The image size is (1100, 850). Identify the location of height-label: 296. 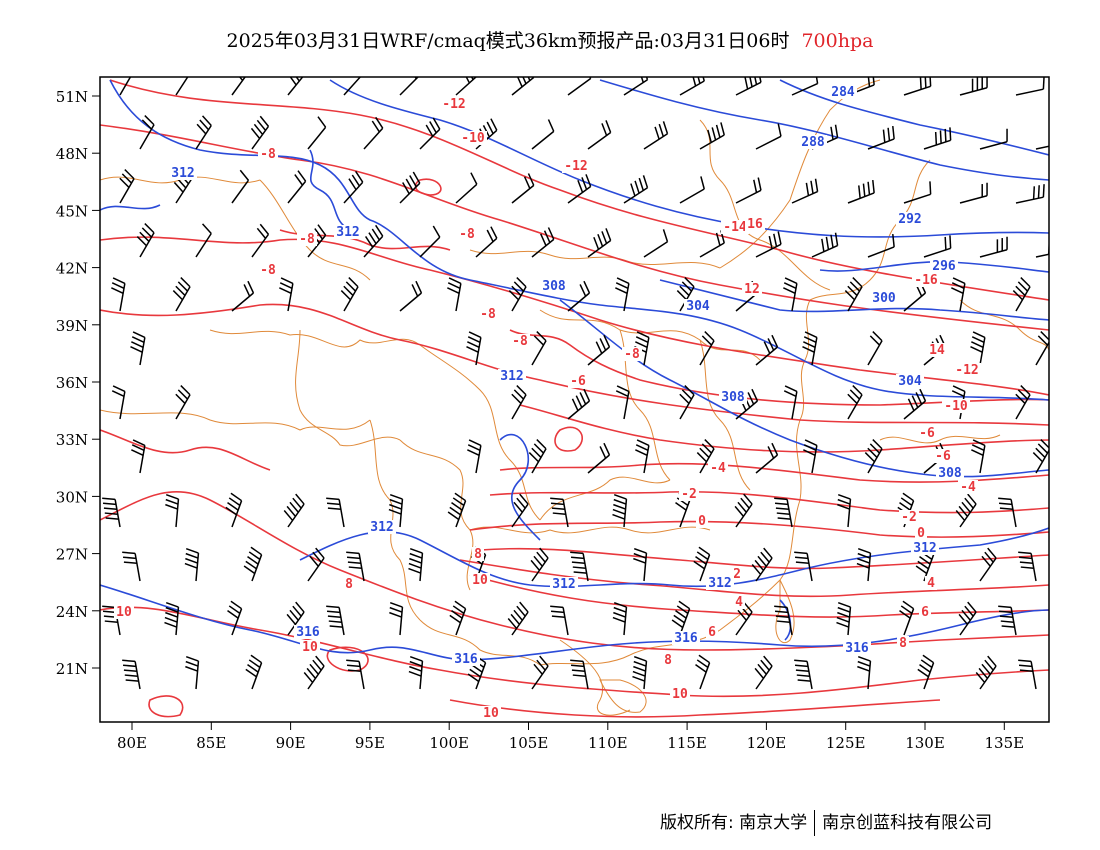
(944, 266).